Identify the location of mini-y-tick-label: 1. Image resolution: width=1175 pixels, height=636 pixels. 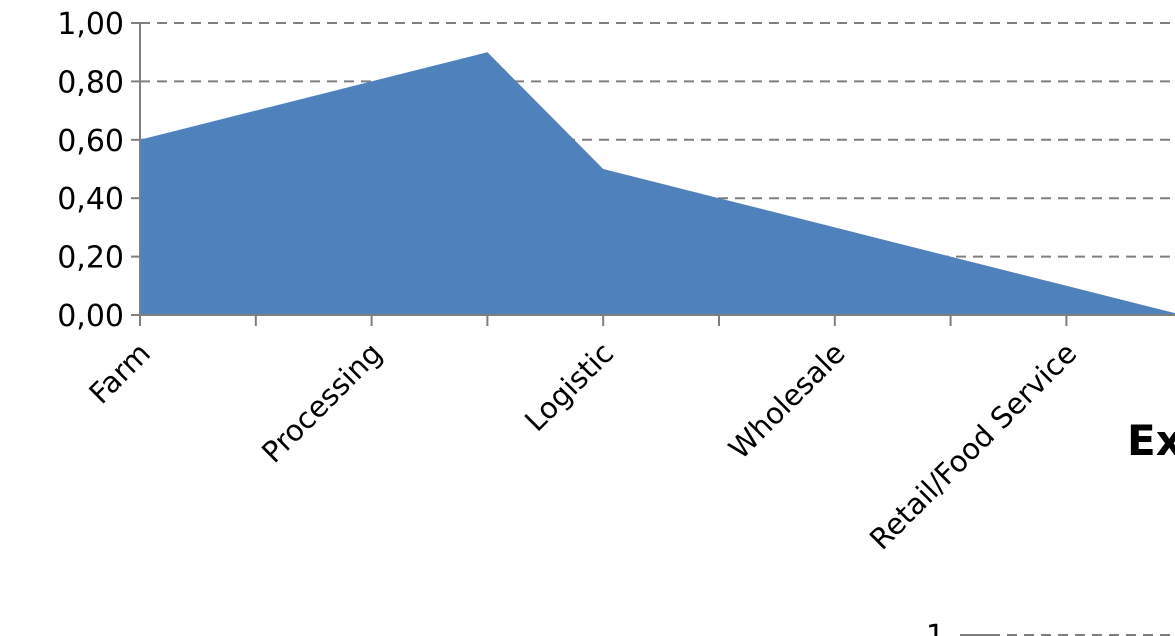
(935, 627).